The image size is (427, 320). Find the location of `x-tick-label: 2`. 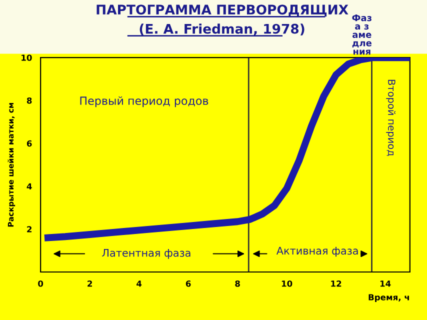

x-tick-label: 2 is located at coordinates (90, 283).